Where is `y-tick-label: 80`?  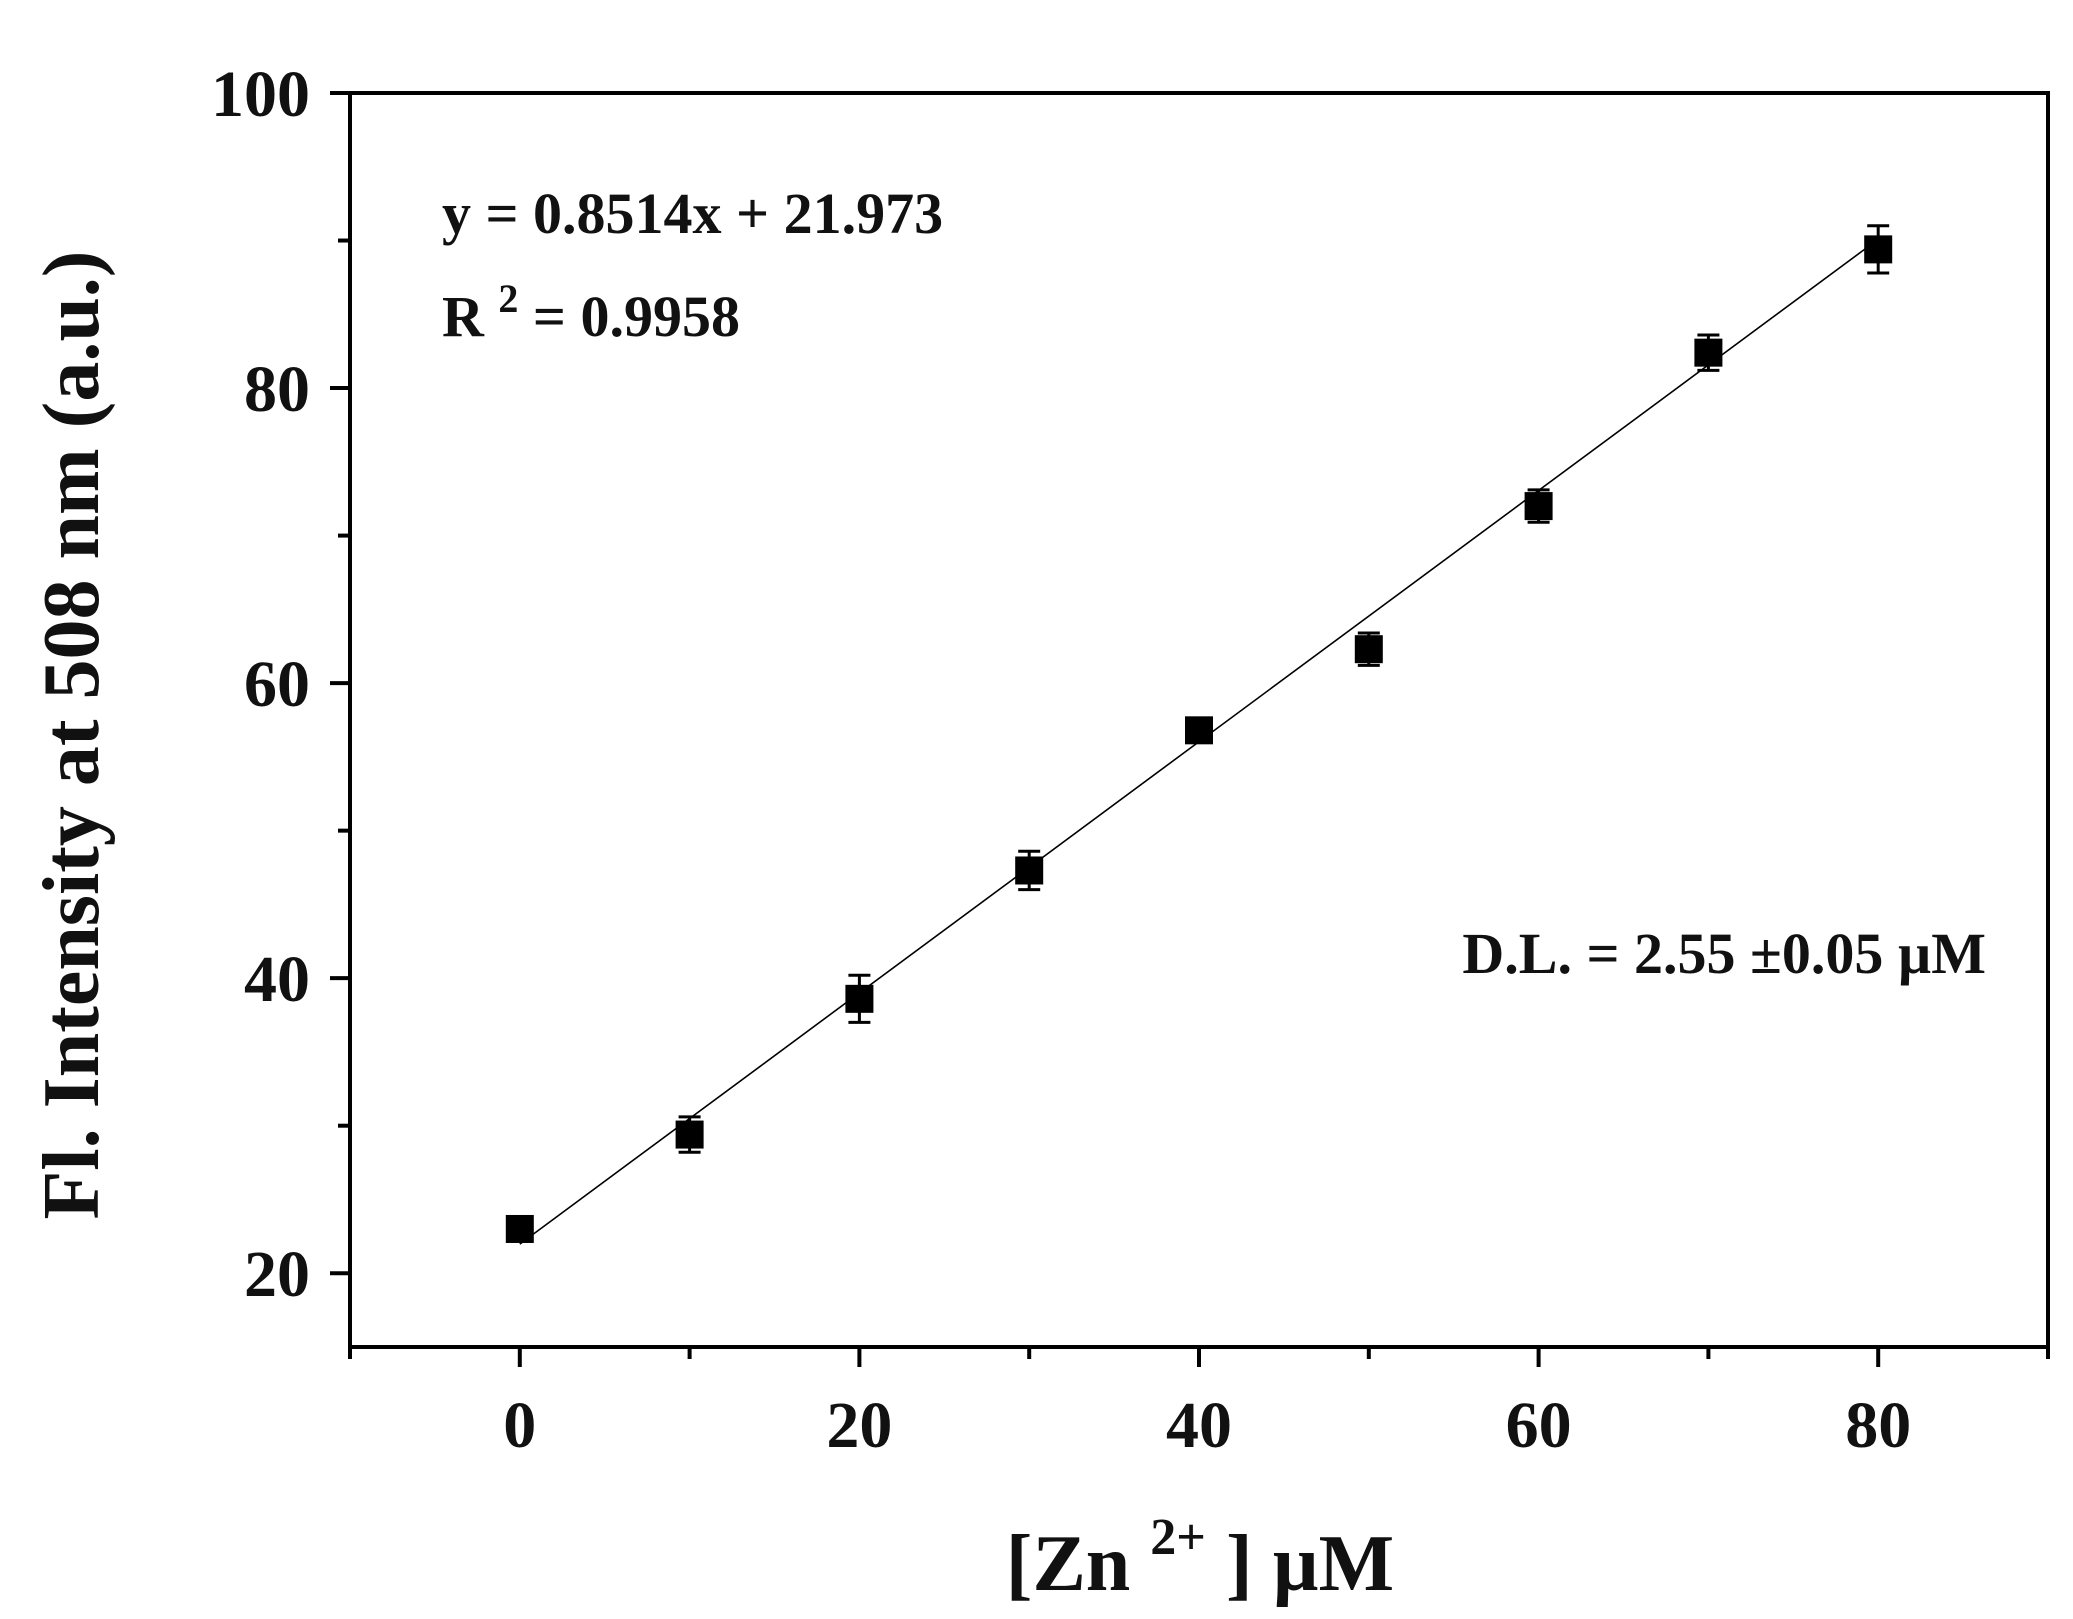 y-tick-label: 80 is located at coordinates (277, 389).